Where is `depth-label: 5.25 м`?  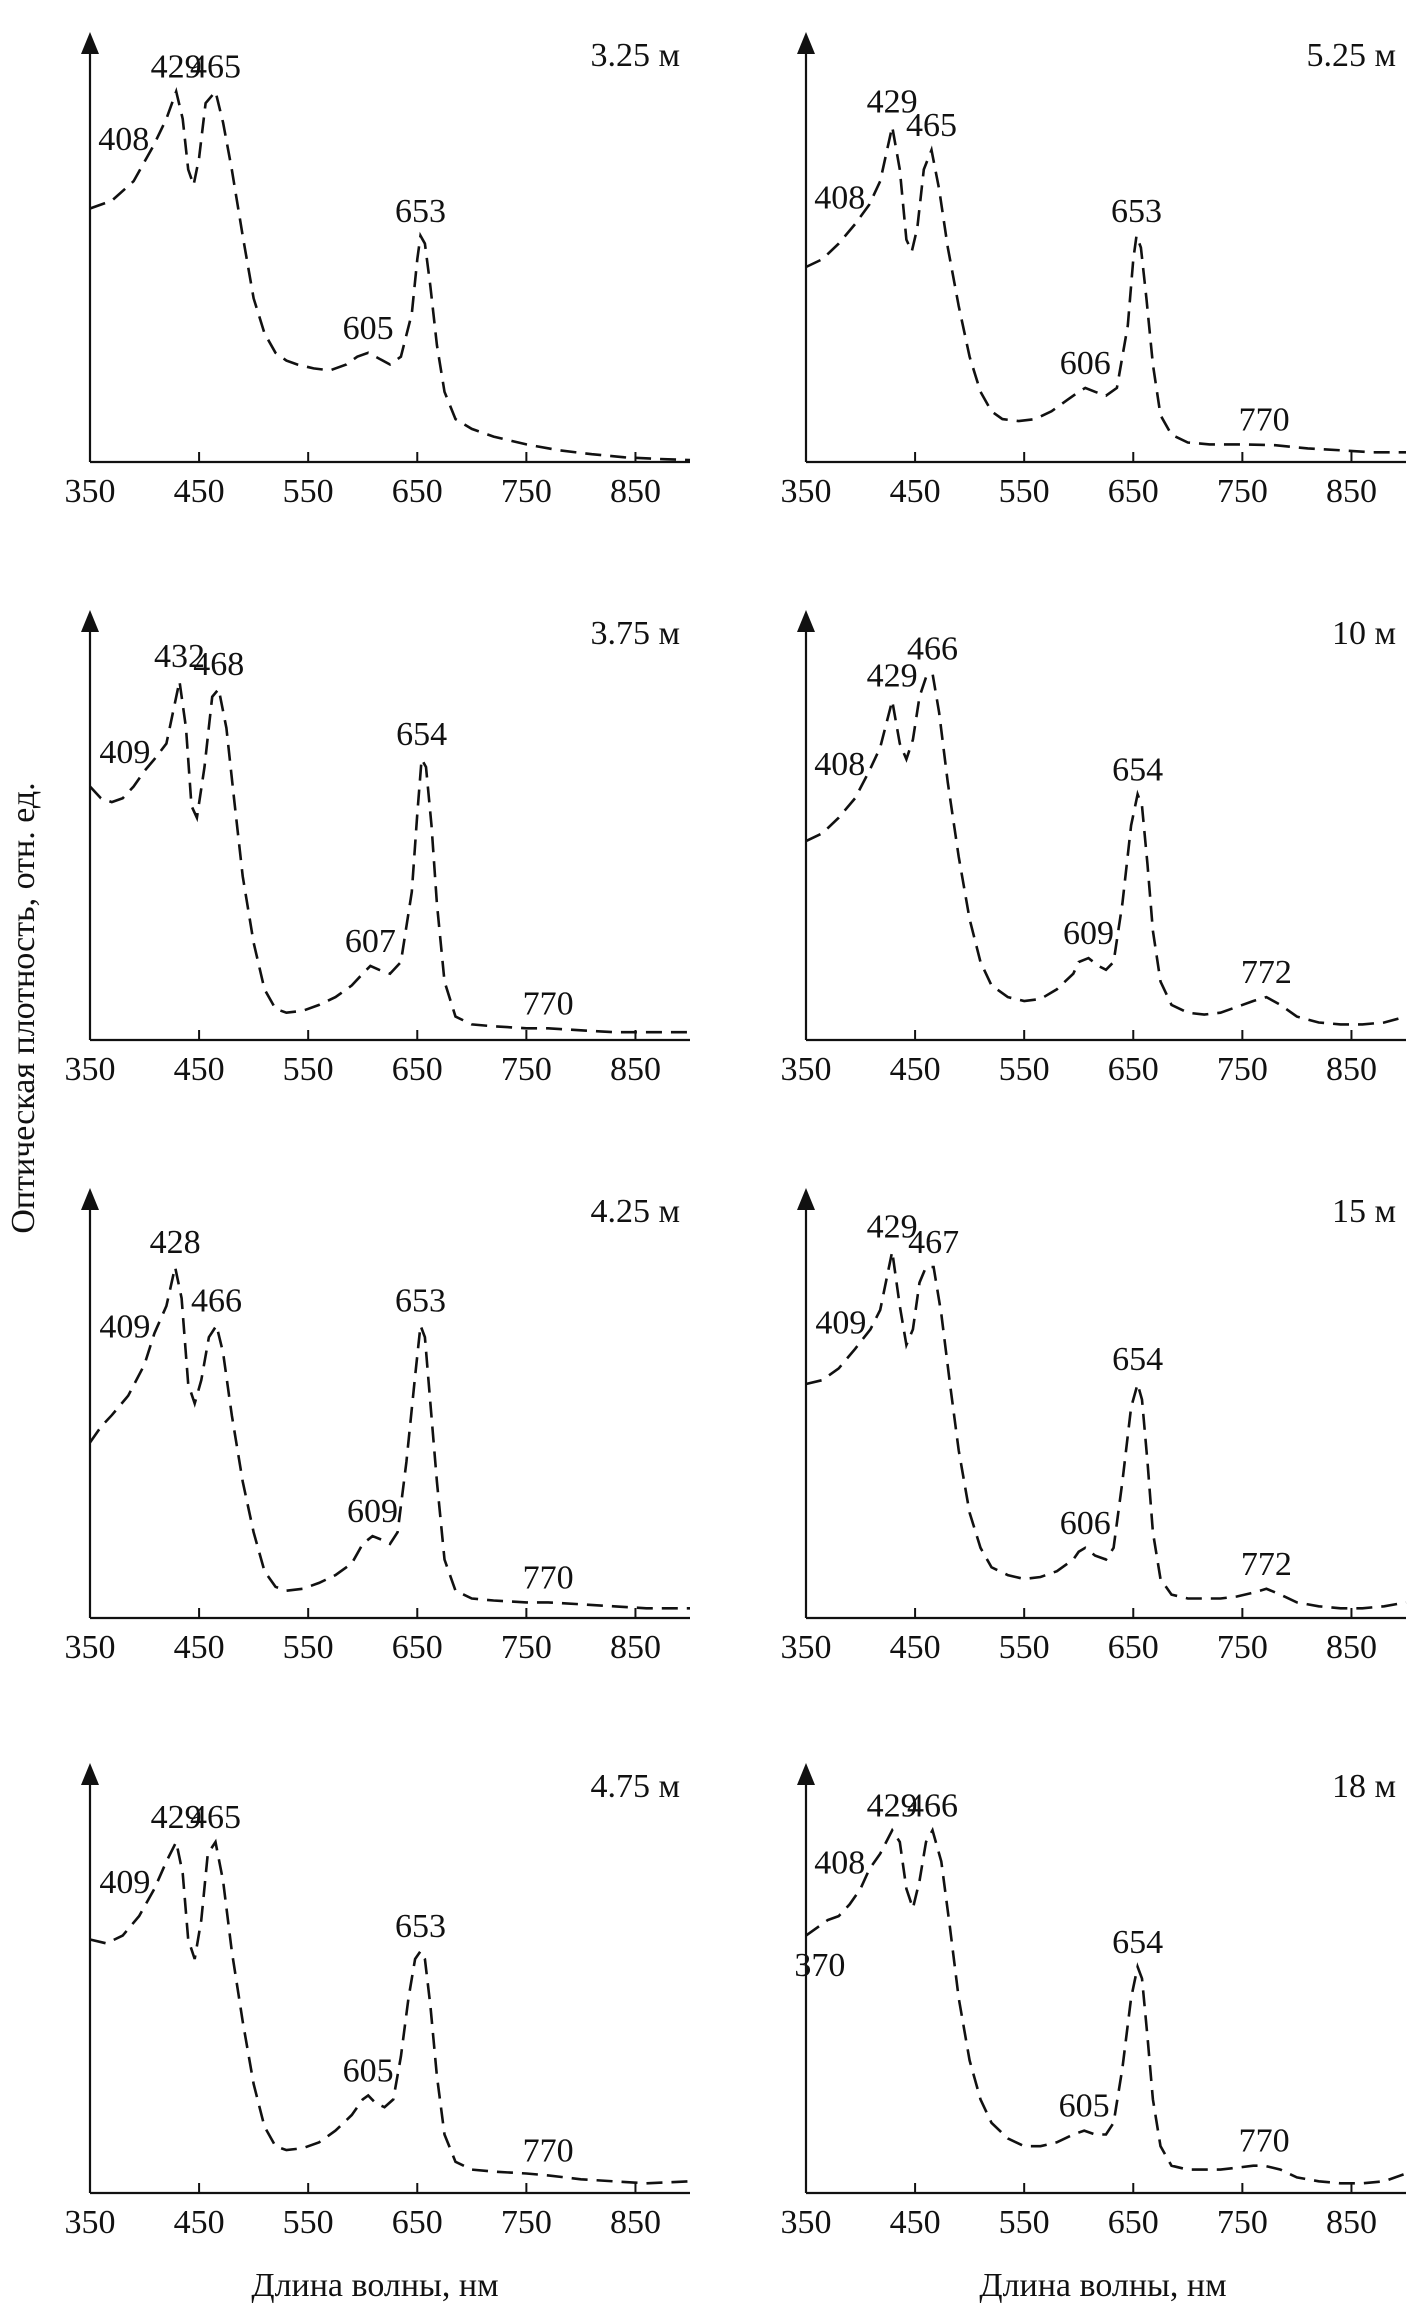 depth-label: 5.25 м is located at coordinates (1351, 55).